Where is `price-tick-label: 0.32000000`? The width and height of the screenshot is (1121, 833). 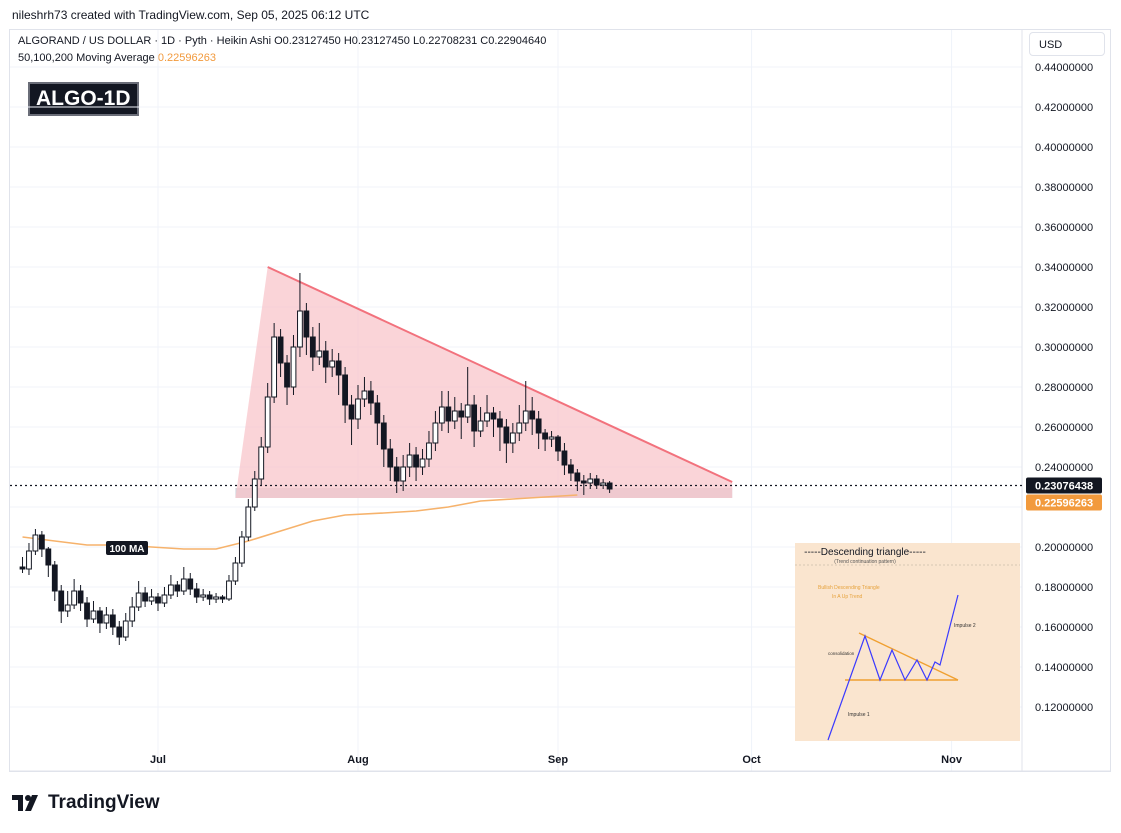 price-tick-label: 0.32000000 is located at coordinates (1064, 308).